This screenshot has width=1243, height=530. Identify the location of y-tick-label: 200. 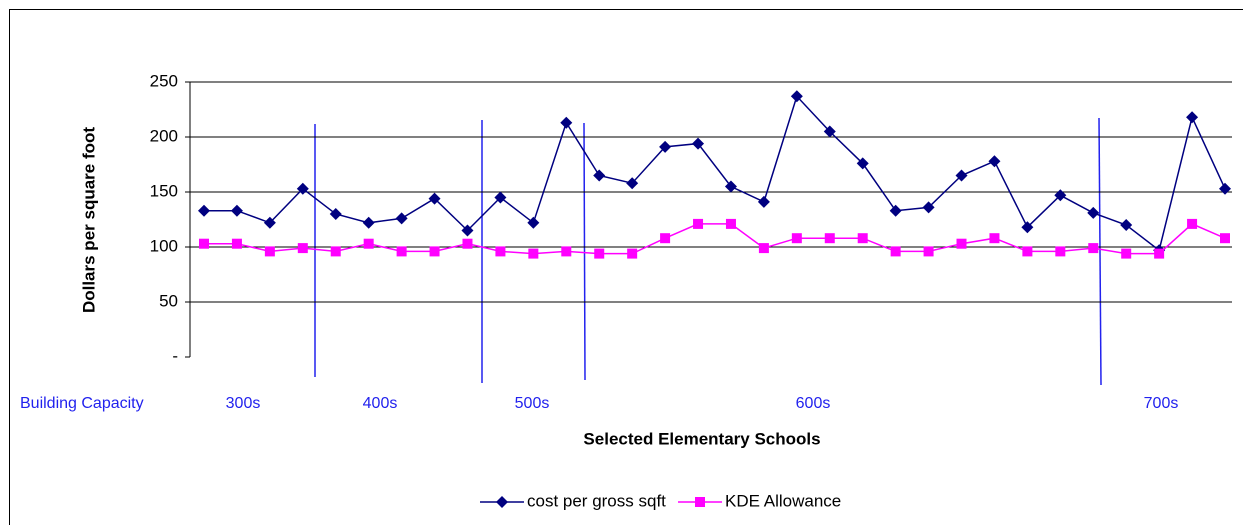
(164, 135).